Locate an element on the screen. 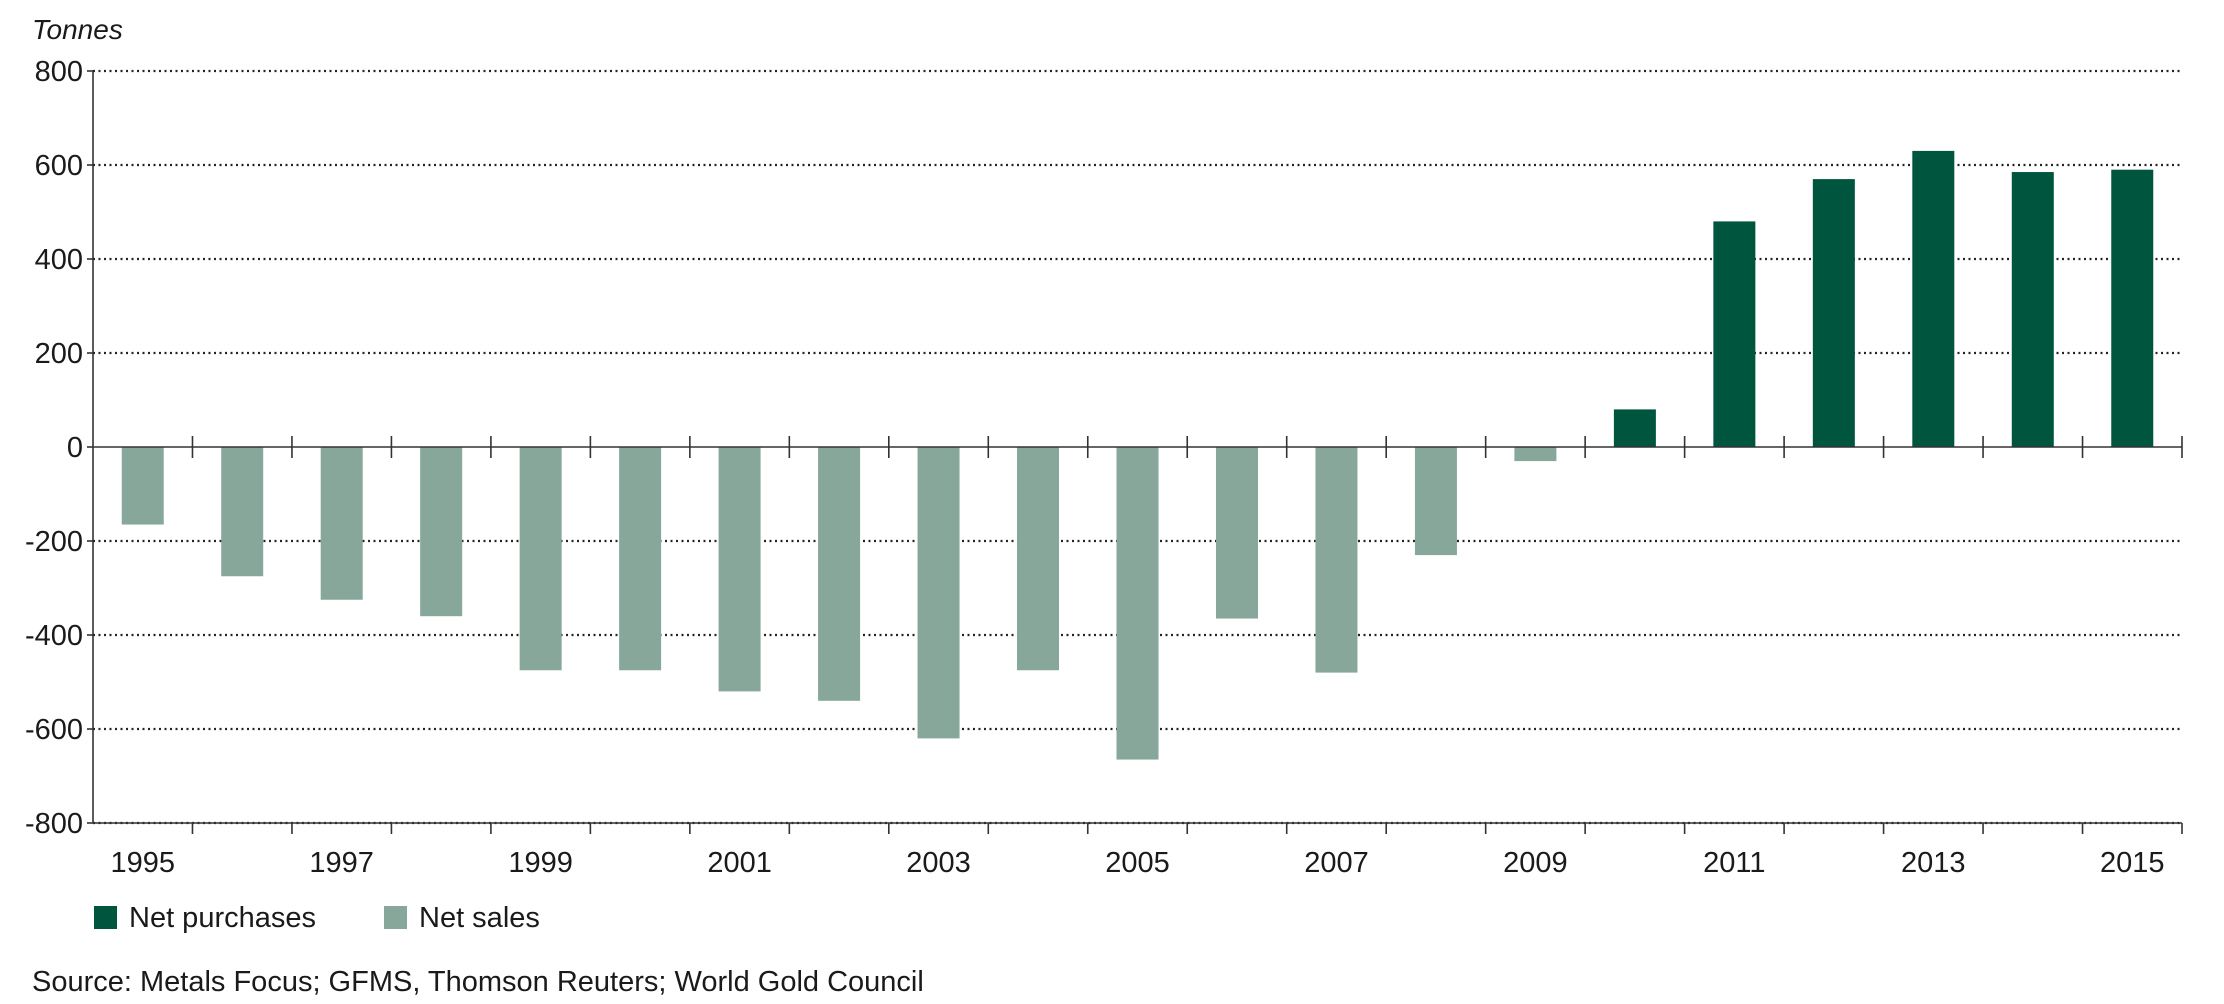  x-tick-label: 1997 is located at coordinates (341, 863).